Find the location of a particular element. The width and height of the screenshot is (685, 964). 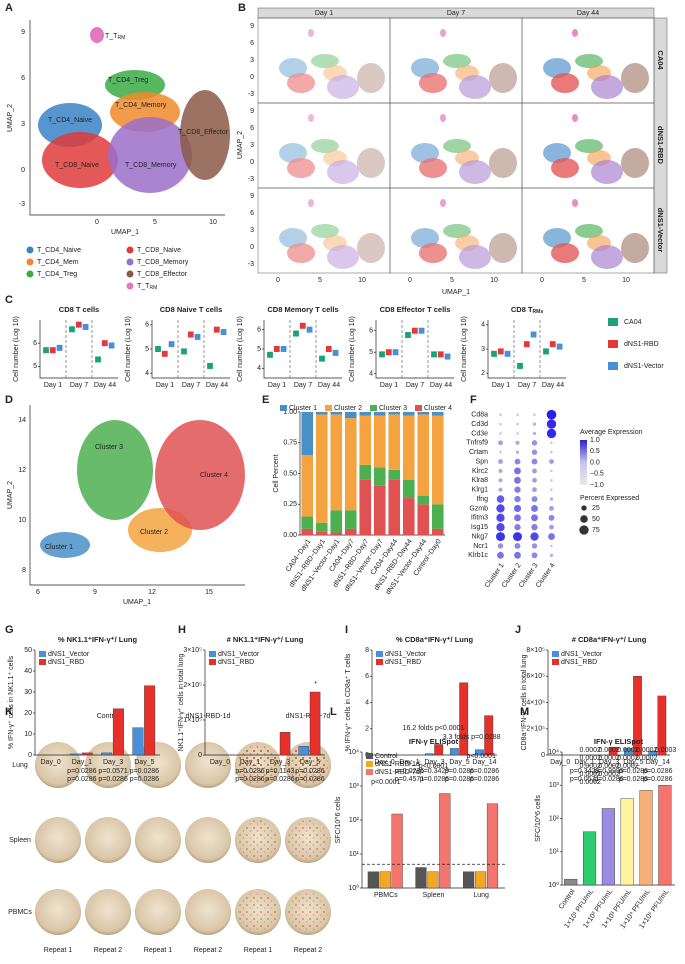

cluster-label: Cluster 4 is located at coordinates (214, 475).